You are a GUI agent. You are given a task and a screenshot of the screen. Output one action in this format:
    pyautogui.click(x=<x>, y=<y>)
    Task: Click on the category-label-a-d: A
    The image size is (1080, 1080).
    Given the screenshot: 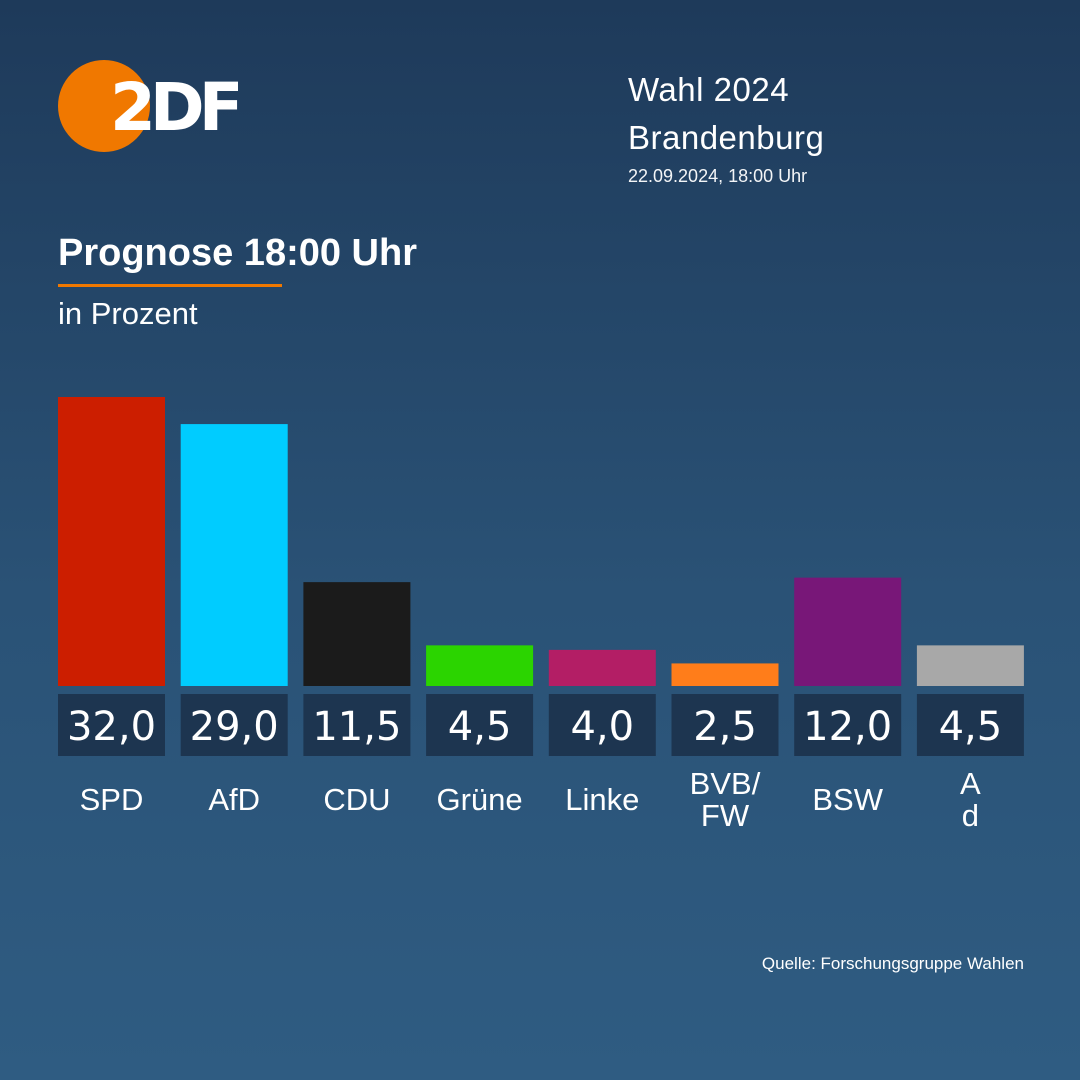 What is the action you would take?
    pyautogui.click(x=970, y=783)
    